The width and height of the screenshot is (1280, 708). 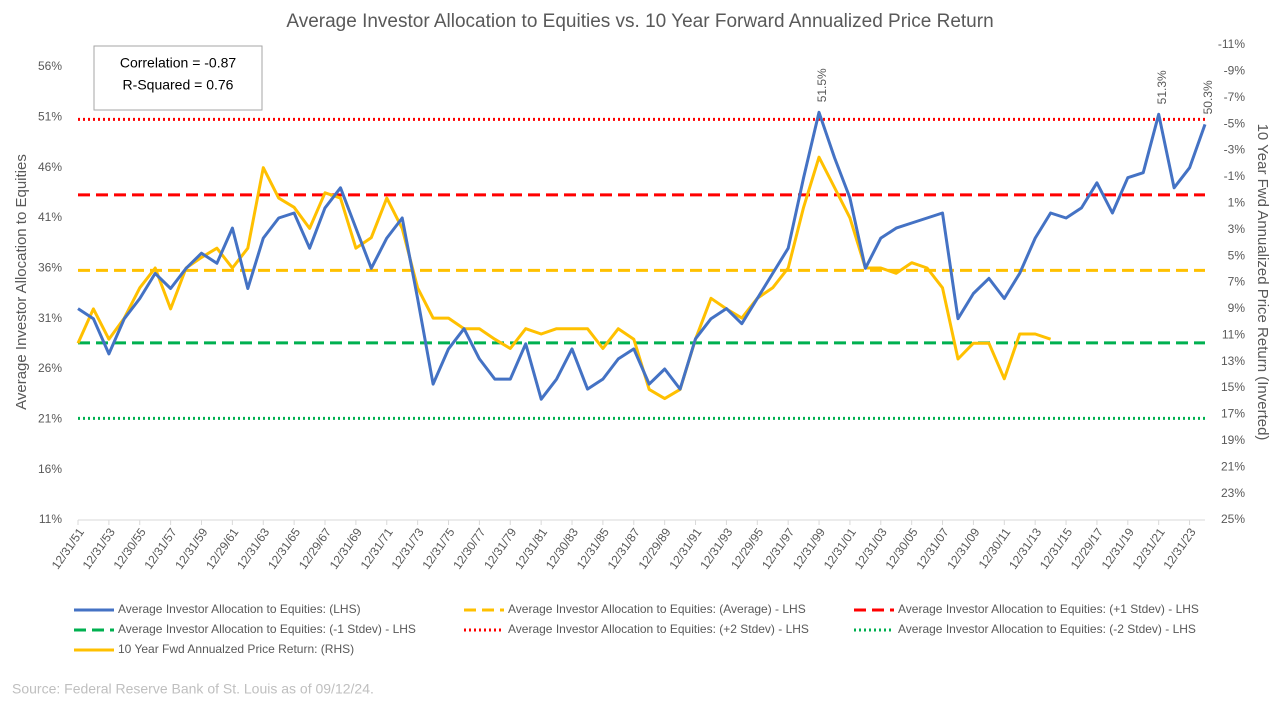 What do you see at coordinates (1179, 548) in the screenshot?
I see `x-tick-label: 12/31/23` at bounding box center [1179, 548].